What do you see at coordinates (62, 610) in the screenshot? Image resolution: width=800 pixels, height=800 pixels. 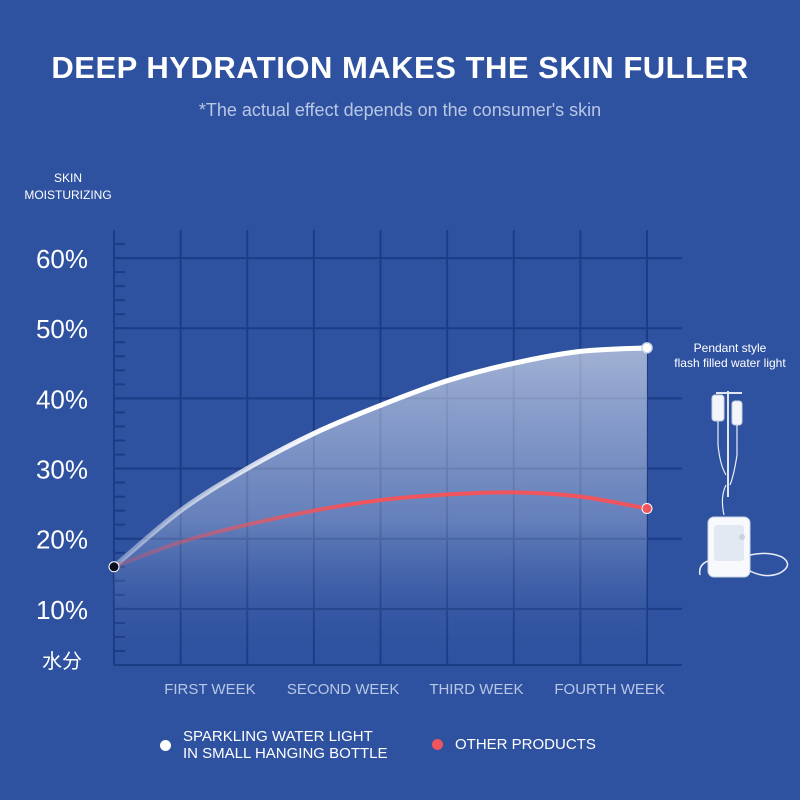 I see `y-tick-label: 10%` at bounding box center [62, 610].